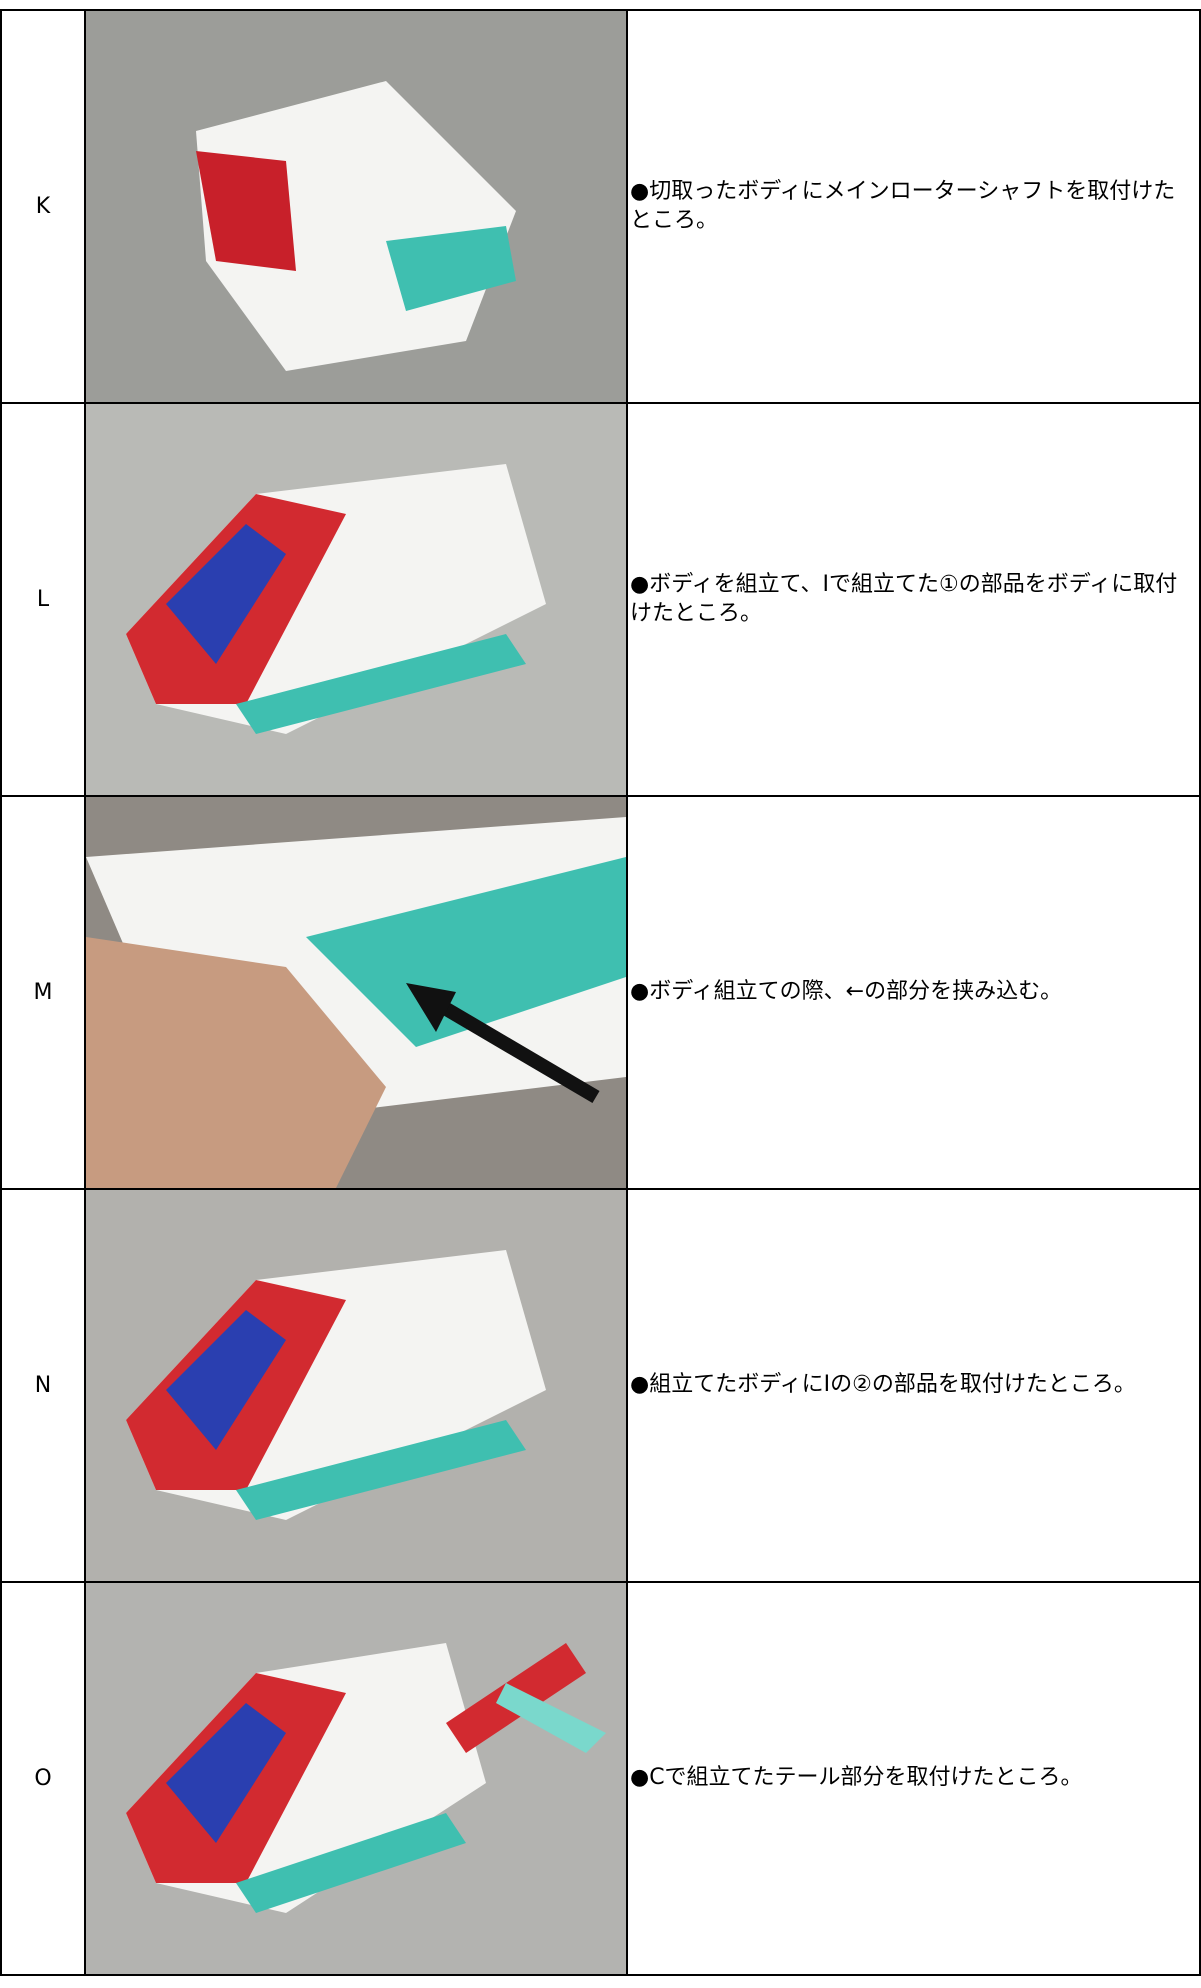  Describe the element at coordinates (913, 992) in the screenshot. I see `step-text: ●ボディ組立ての際、←の部分を挟み込む。` at that location.